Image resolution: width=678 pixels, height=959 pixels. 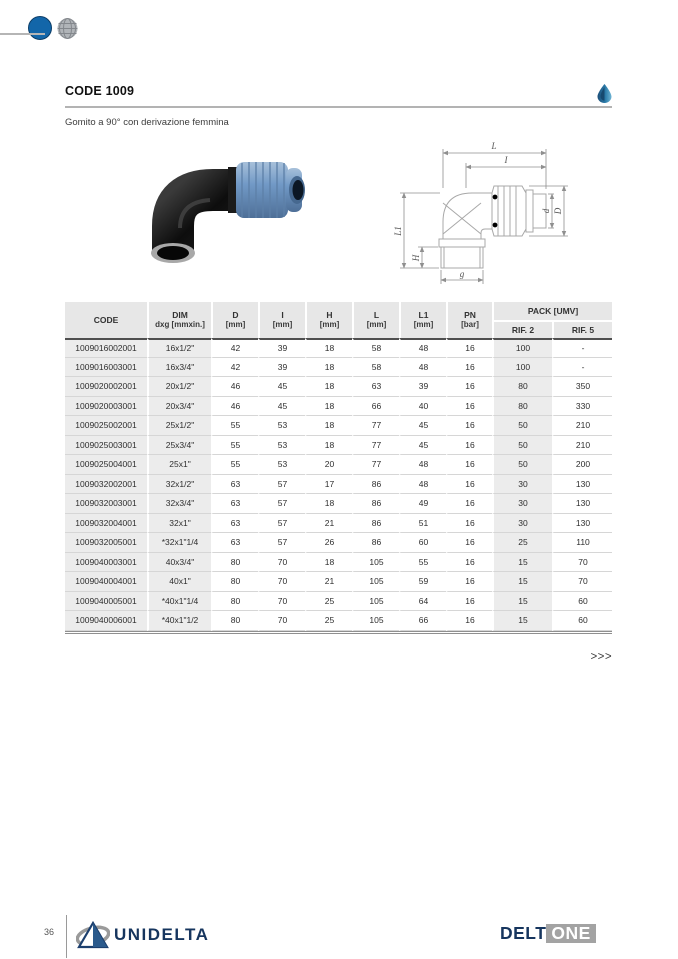 I want to click on title-rule, so click(x=338, y=107).